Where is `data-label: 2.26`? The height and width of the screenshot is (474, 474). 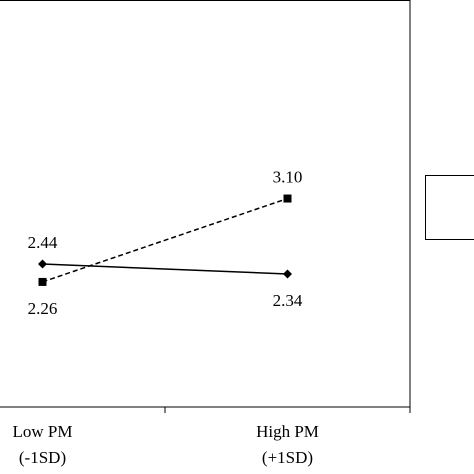
data-label: 2.26 is located at coordinates (43, 308).